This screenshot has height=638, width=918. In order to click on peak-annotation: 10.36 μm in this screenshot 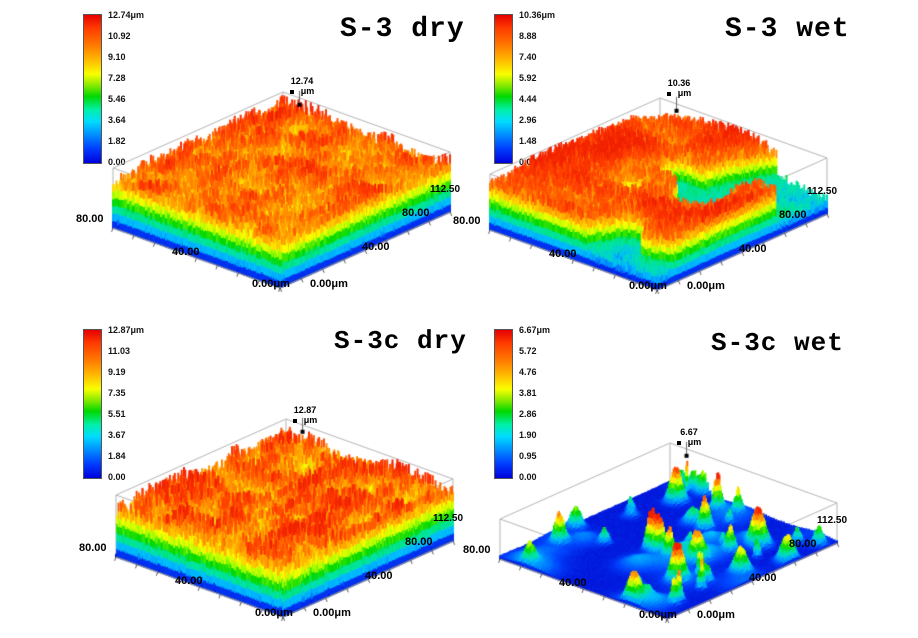, I will do `click(679, 88)`.